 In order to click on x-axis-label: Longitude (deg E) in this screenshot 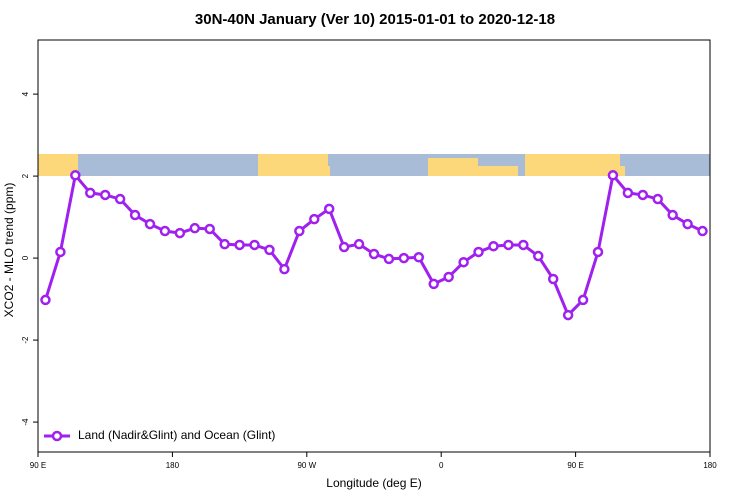, I will do `click(373, 483)`.